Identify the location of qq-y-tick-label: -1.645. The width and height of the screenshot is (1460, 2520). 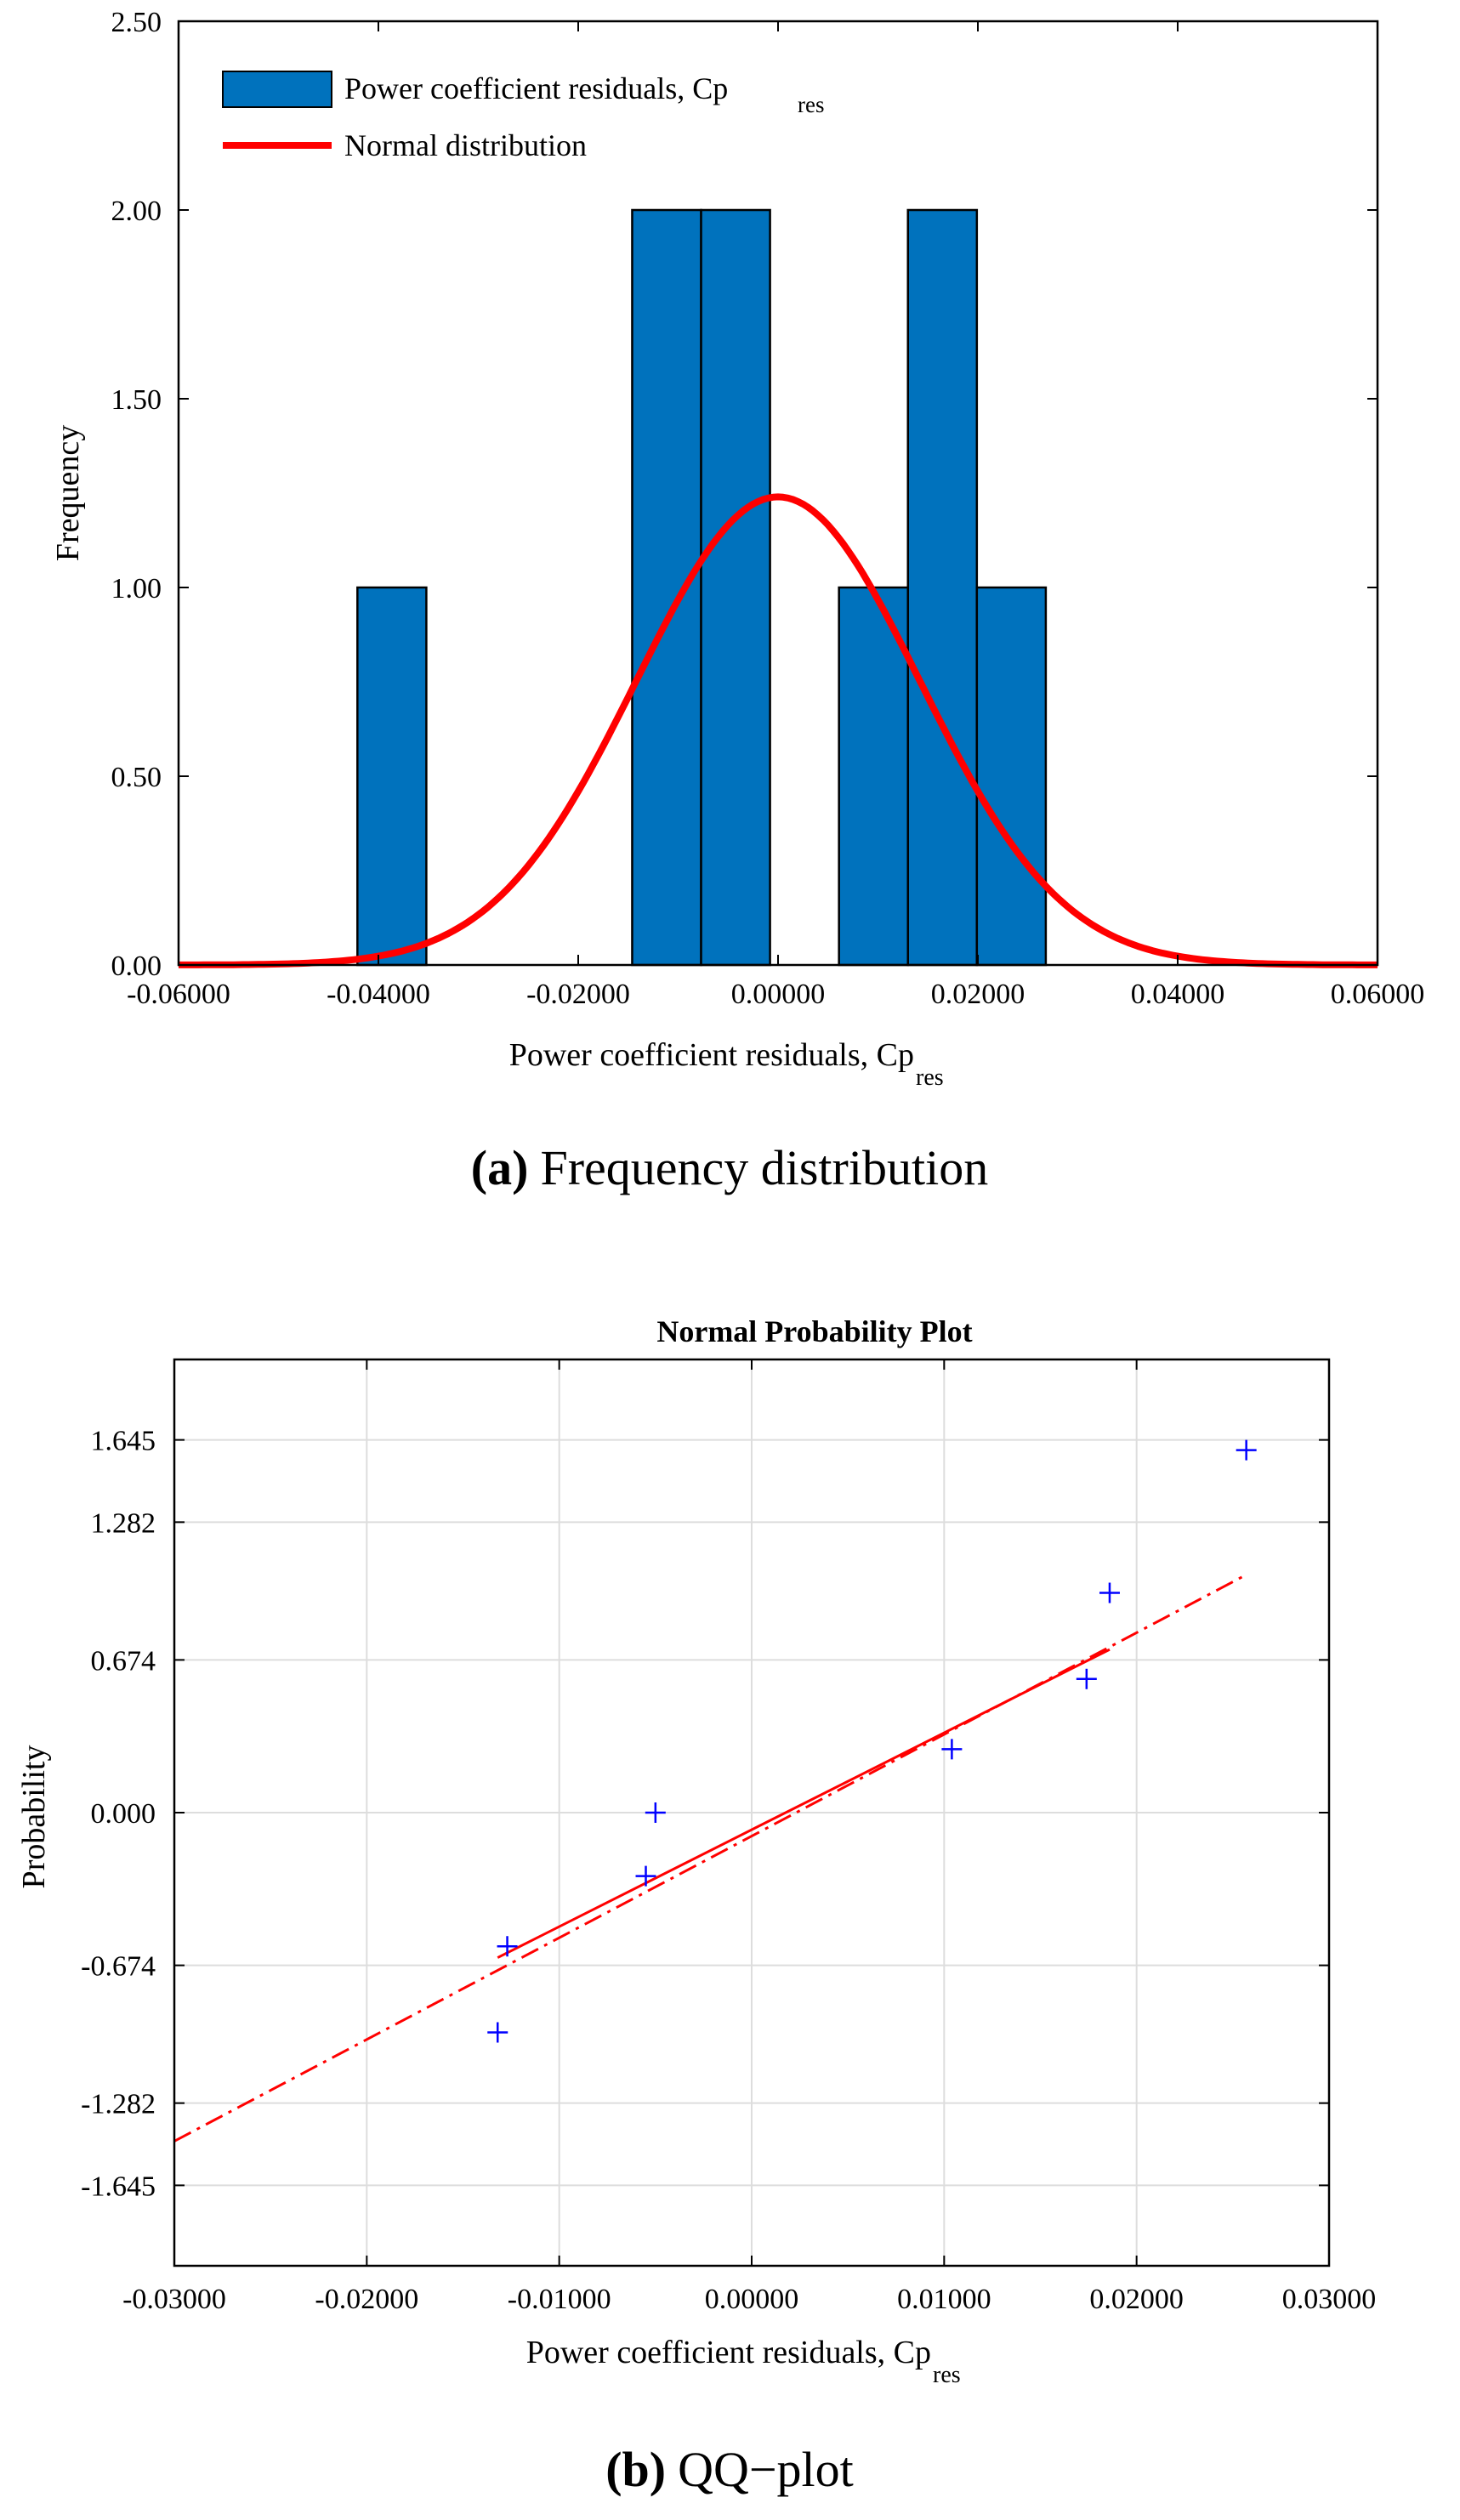
(118, 2186).